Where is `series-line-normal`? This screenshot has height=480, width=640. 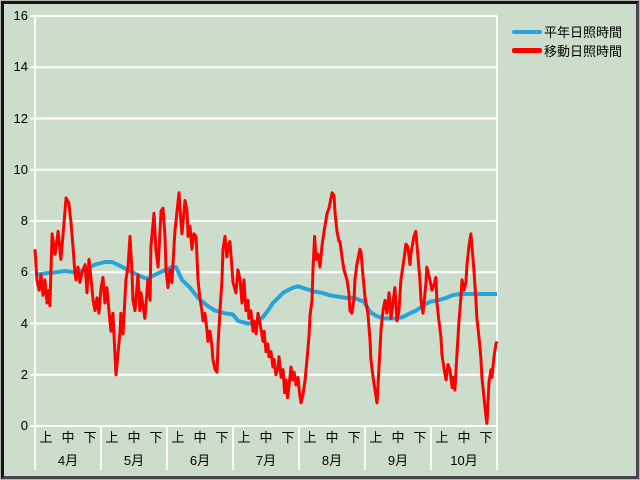
series-line-normal is located at coordinates (265, 293).